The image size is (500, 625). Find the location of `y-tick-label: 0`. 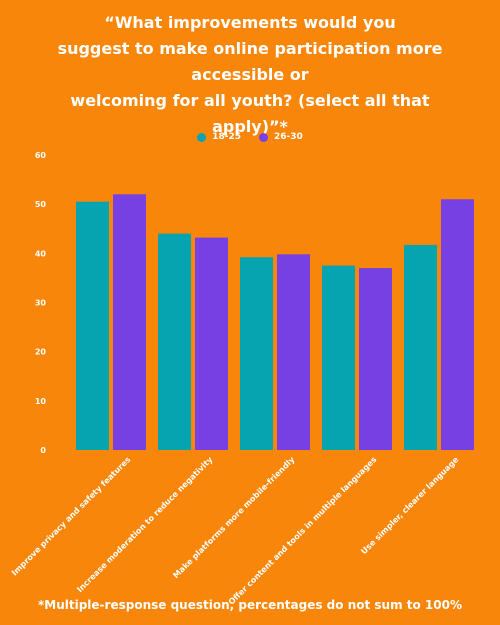

y-tick-label: 0 is located at coordinates (43, 450).